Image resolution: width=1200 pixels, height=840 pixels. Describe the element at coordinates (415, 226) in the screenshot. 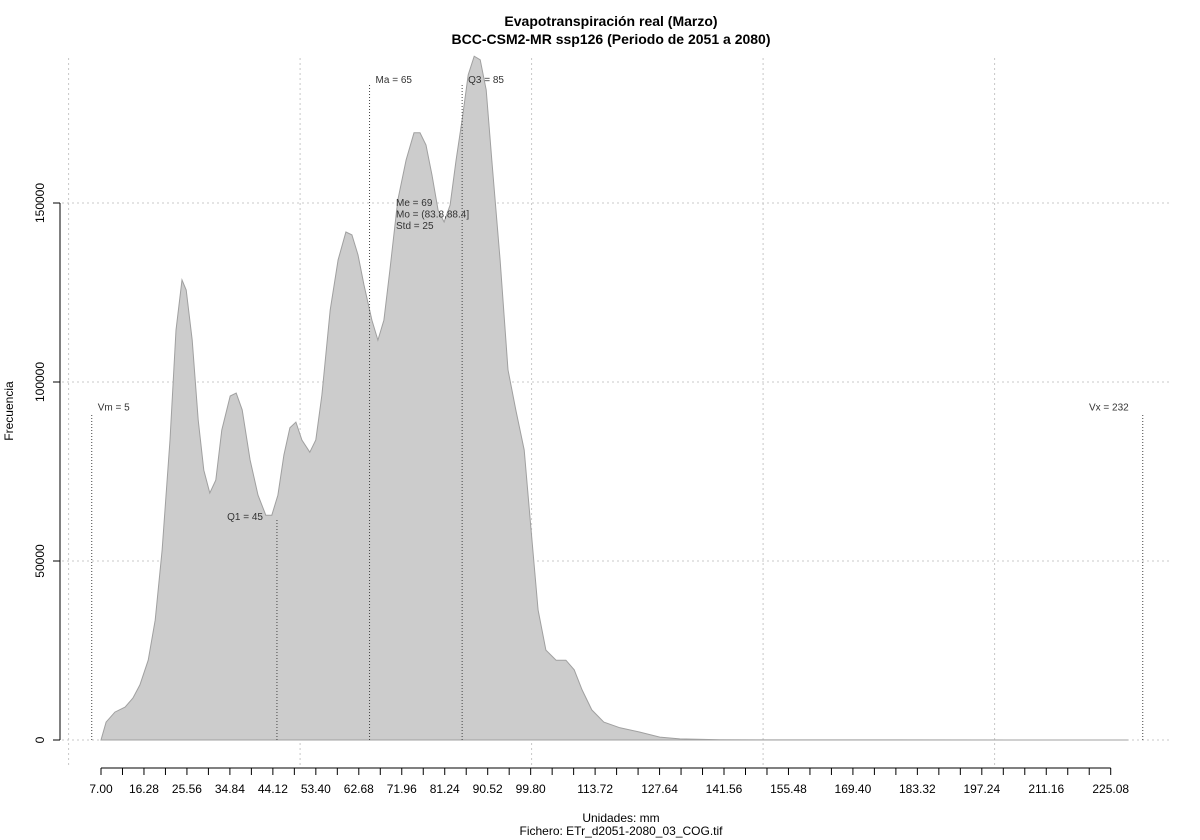

I see `stats-label: Std = 25` at that location.